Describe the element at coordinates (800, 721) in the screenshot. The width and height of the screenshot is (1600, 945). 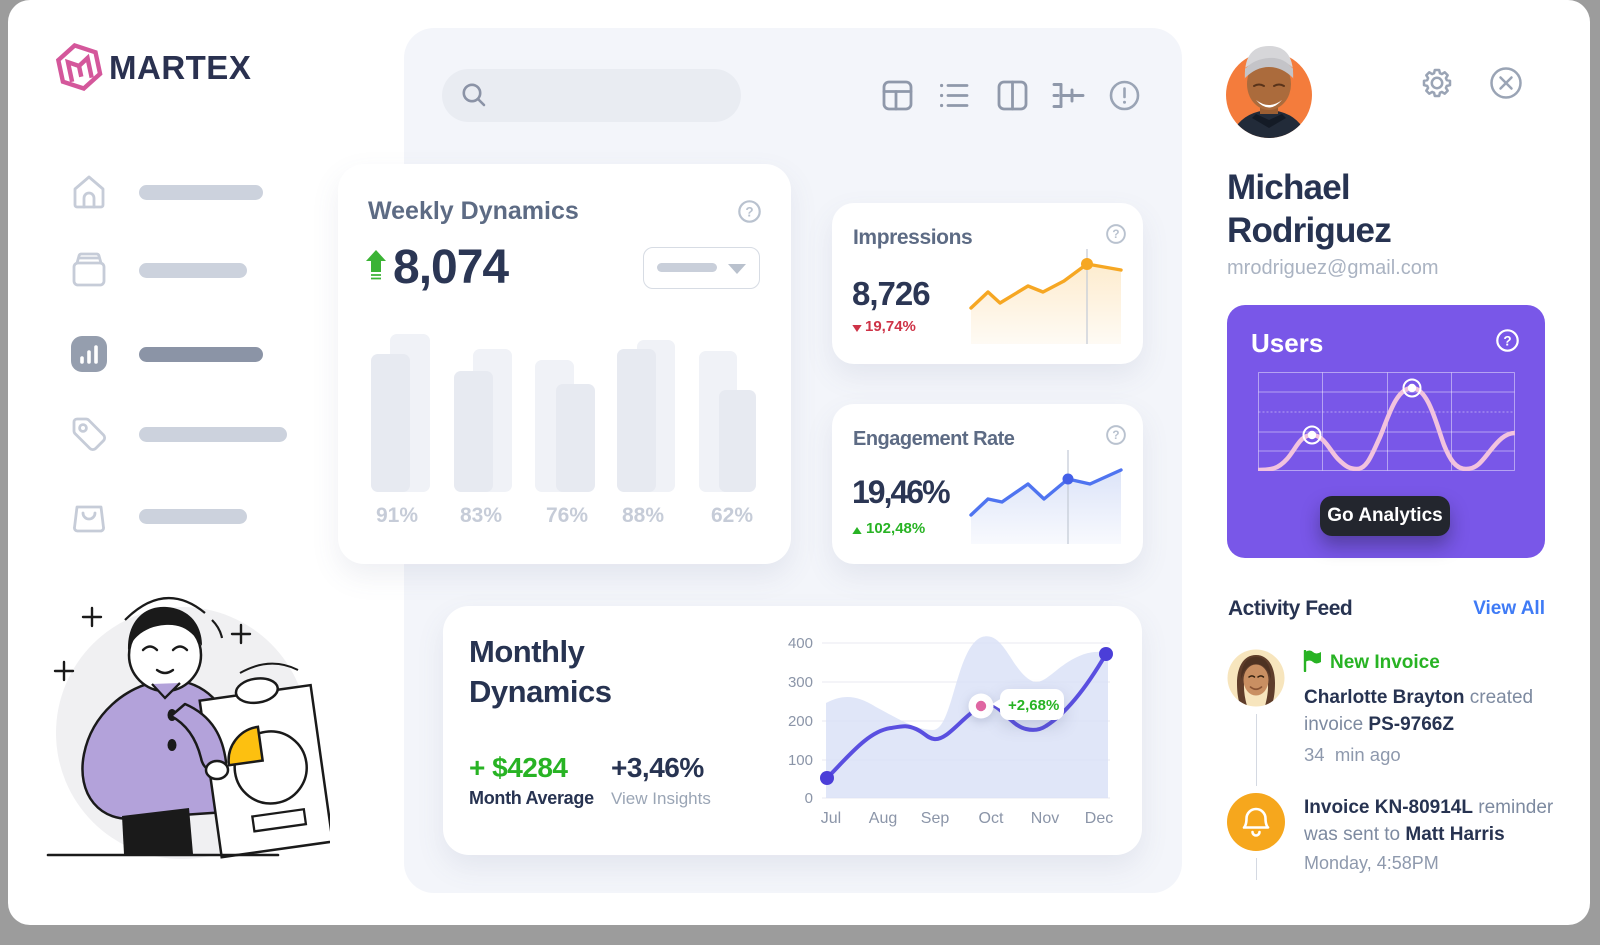
I see `svg-text: 200` at that location.